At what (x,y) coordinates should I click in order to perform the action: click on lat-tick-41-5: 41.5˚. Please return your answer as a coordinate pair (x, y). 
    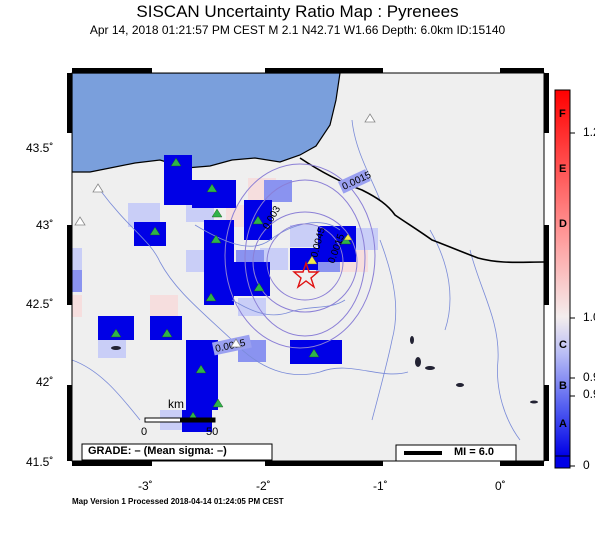
    Looking at the image, I should click on (40, 462).